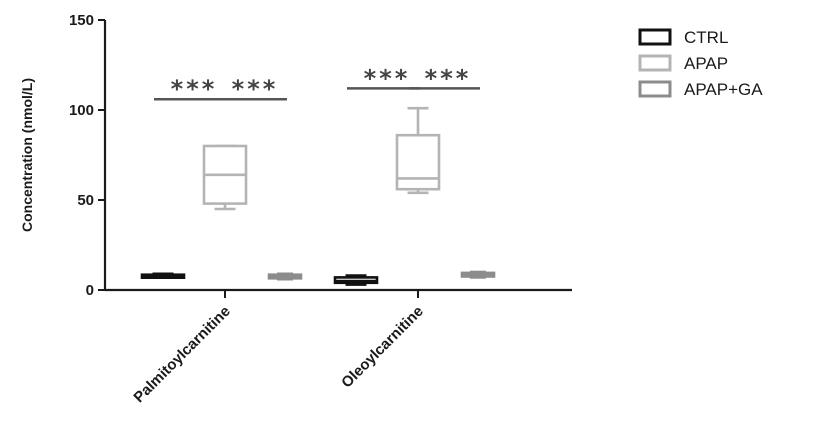 This screenshot has height=434, width=816. What do you see at coordinates (706, 37) in the screenshot?
I see `legend-label: CTRL` at bounding box center [706, 37].